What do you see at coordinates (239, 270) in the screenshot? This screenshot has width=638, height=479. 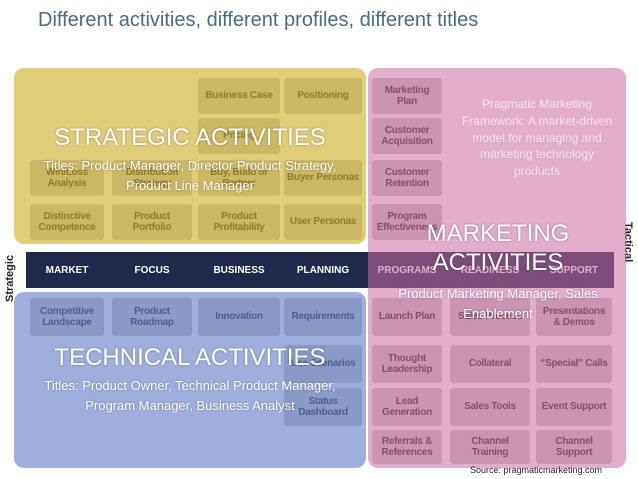 I see `band-label: BUSINESS` at bounding box center [239, 270].